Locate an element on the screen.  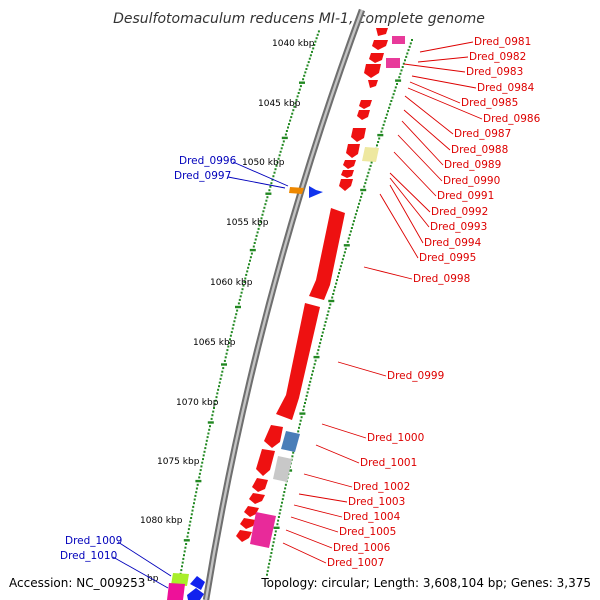
gene-label: Dred_0994 is located at coordinates (453, 243).